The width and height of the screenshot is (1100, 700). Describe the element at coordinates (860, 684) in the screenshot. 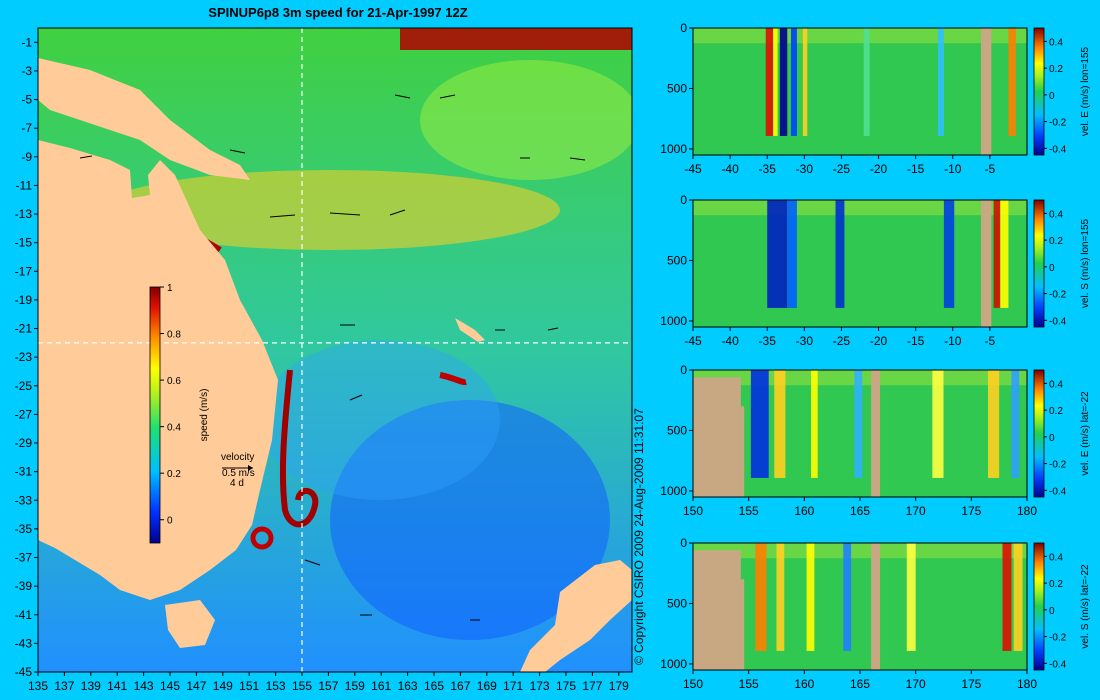

I see `section-x-tick-label: 165` at that location.